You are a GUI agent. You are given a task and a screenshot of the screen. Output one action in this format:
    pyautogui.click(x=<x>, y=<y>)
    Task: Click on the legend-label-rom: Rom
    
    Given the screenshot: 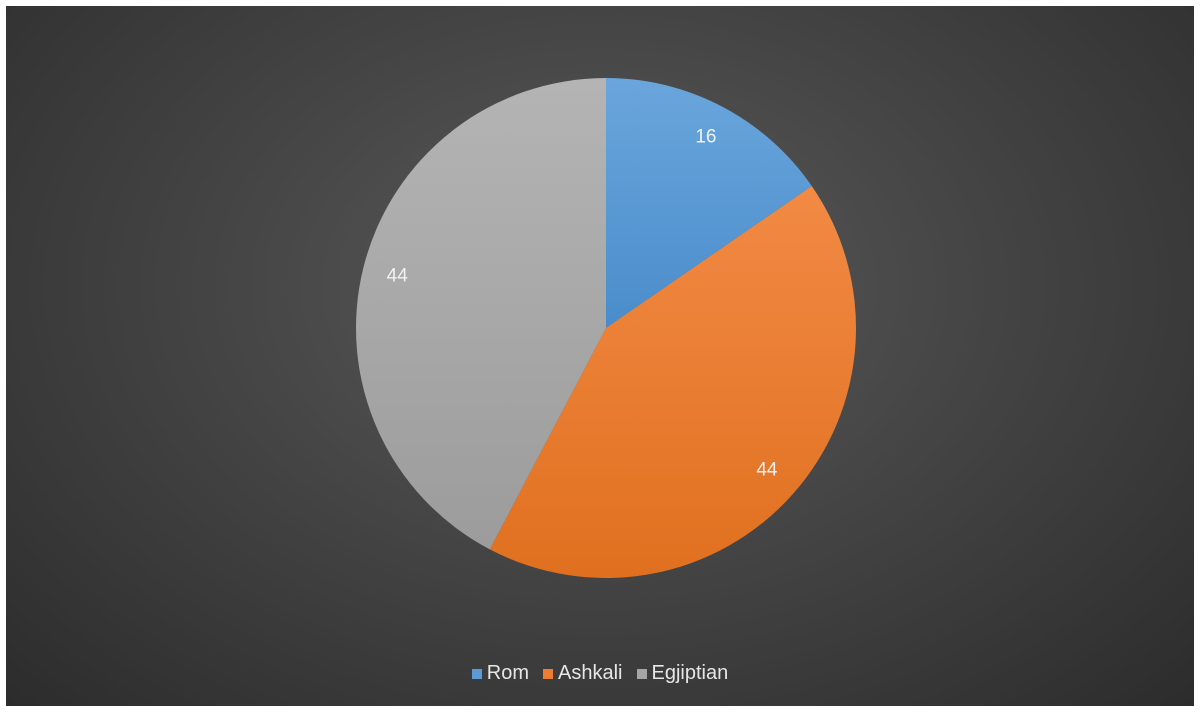 What is the action you would take?
    pyautogui.click(x=508, y=673)
    